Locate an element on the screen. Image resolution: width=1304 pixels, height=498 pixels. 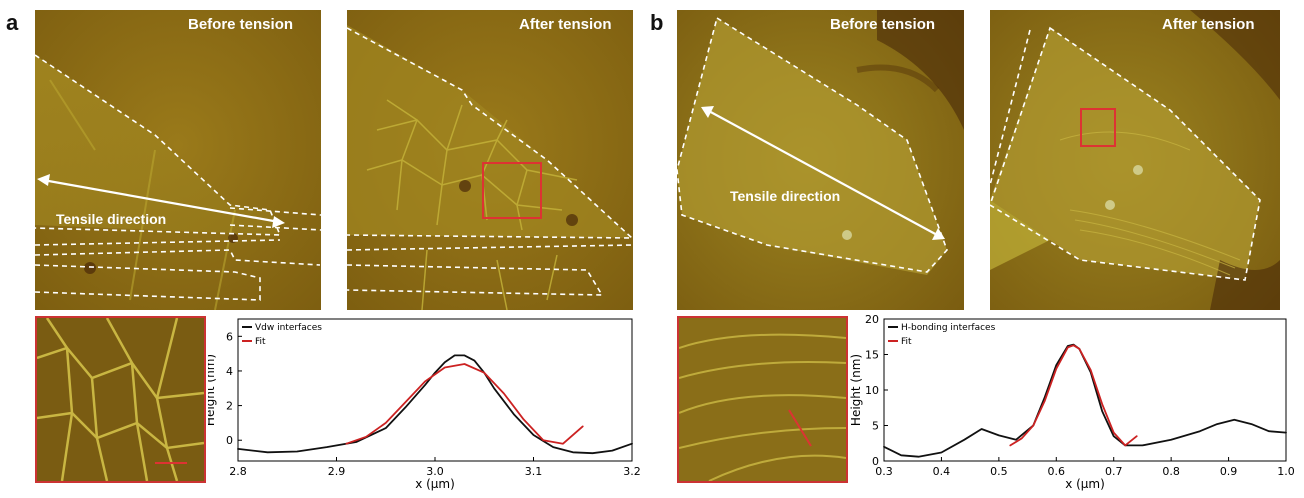
x-tick-label: 0.5 is located at coordinates (999, 471).